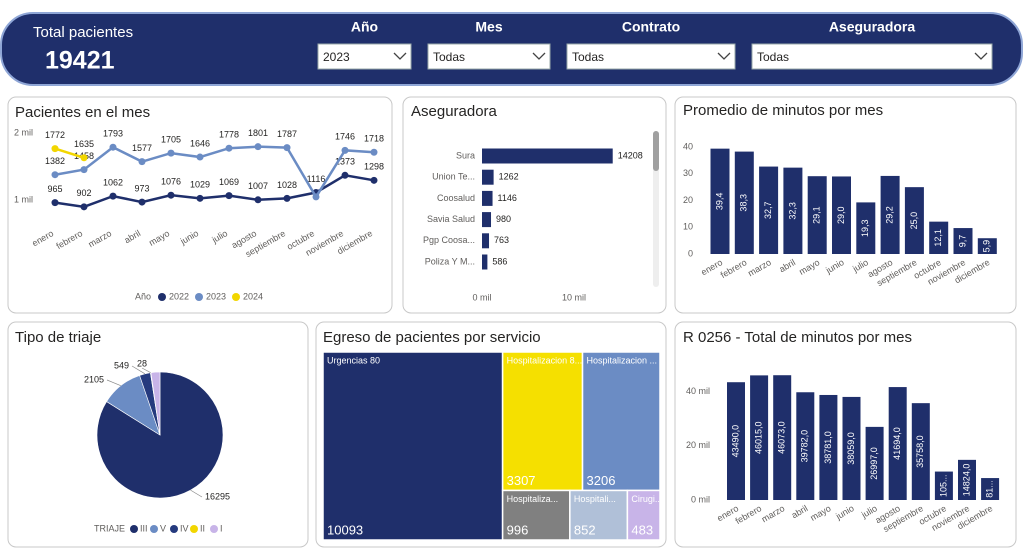  Describe the element at coordinates (374, 139) in the screenshot. I see `data-label: 1718` at that location.